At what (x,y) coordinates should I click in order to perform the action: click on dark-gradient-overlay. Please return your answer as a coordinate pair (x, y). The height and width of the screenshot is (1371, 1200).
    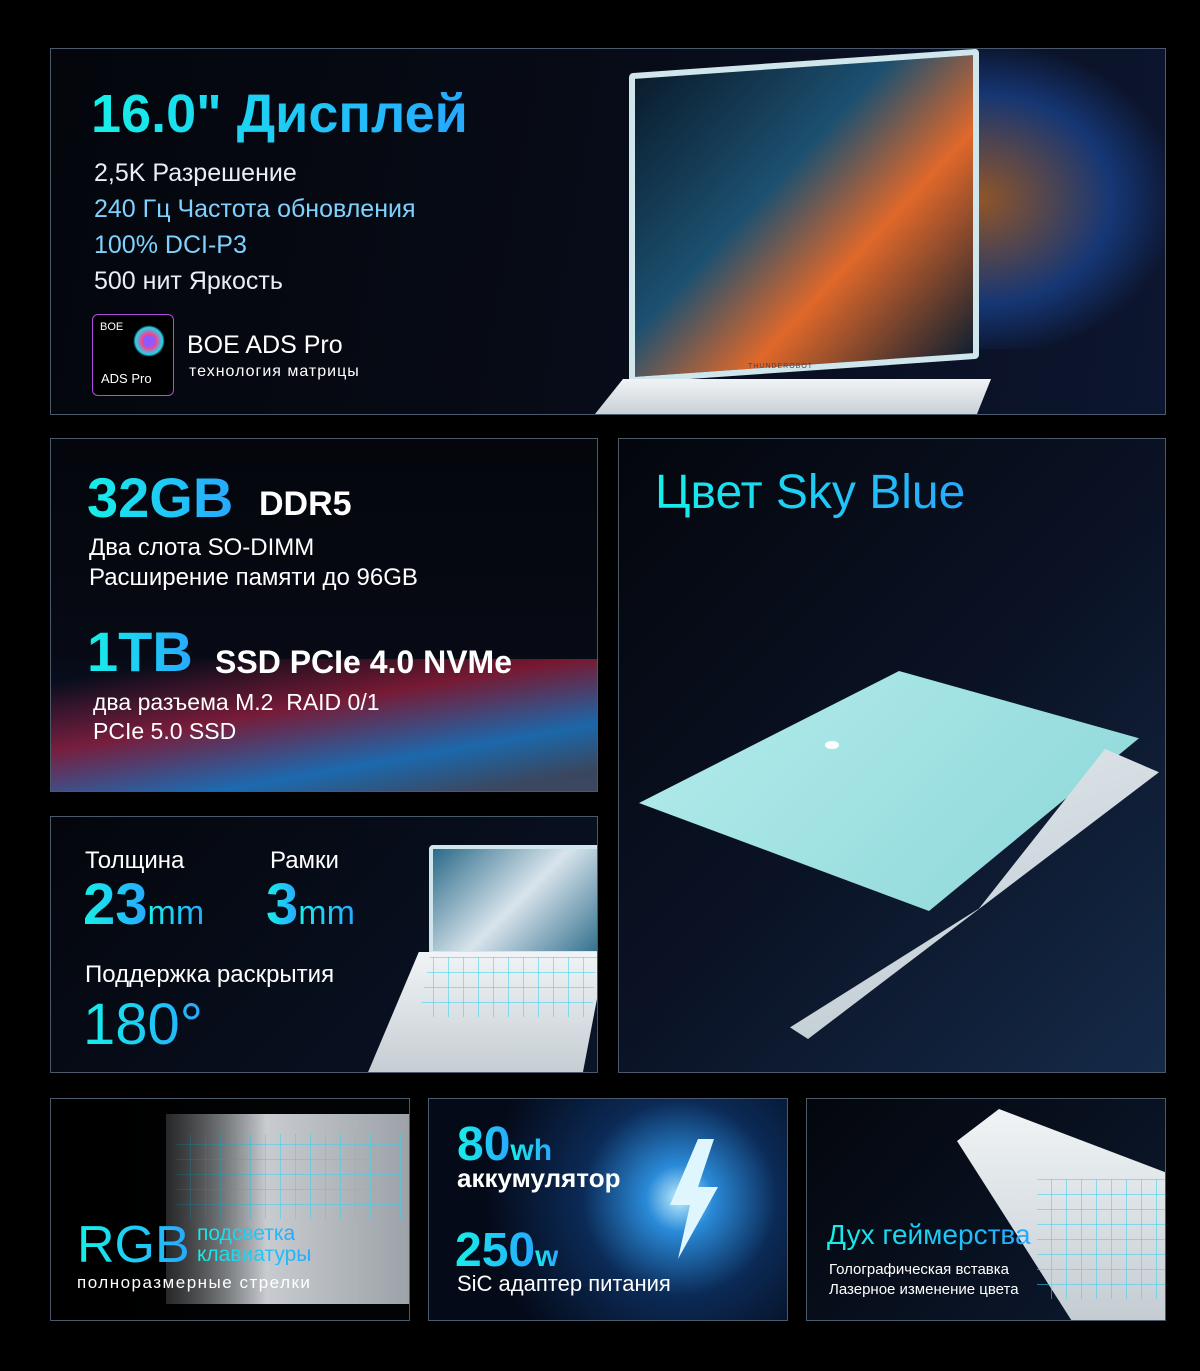
    Looking at the image, I should click on (230, 1209).